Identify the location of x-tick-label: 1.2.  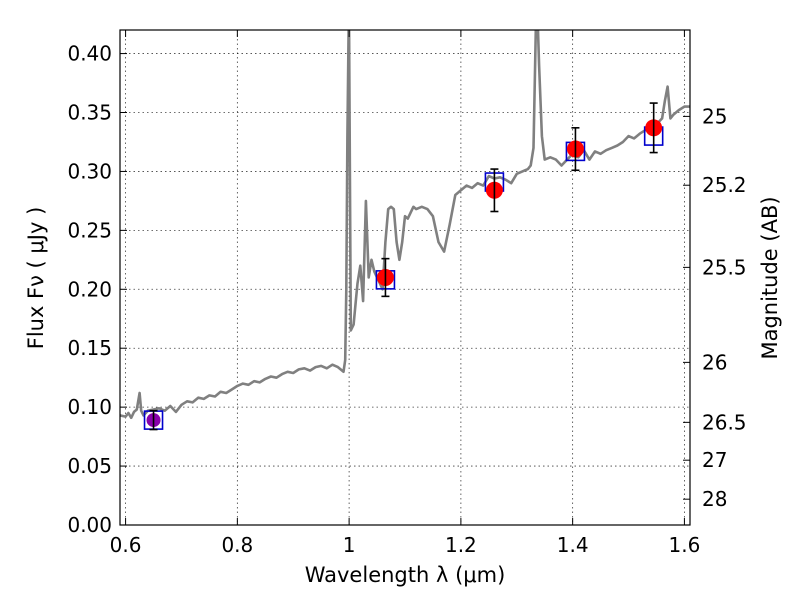
(461, 545).